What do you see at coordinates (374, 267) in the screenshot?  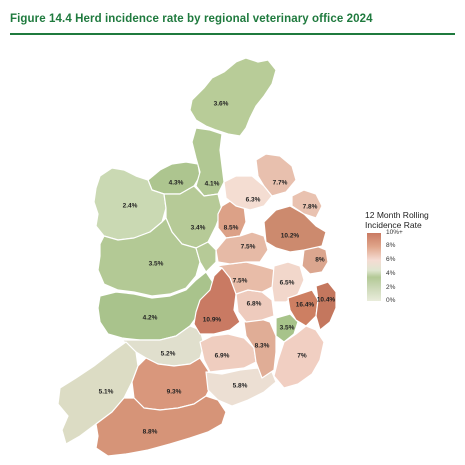 I see `legend-color-scale` at bounding box center [374, 267].